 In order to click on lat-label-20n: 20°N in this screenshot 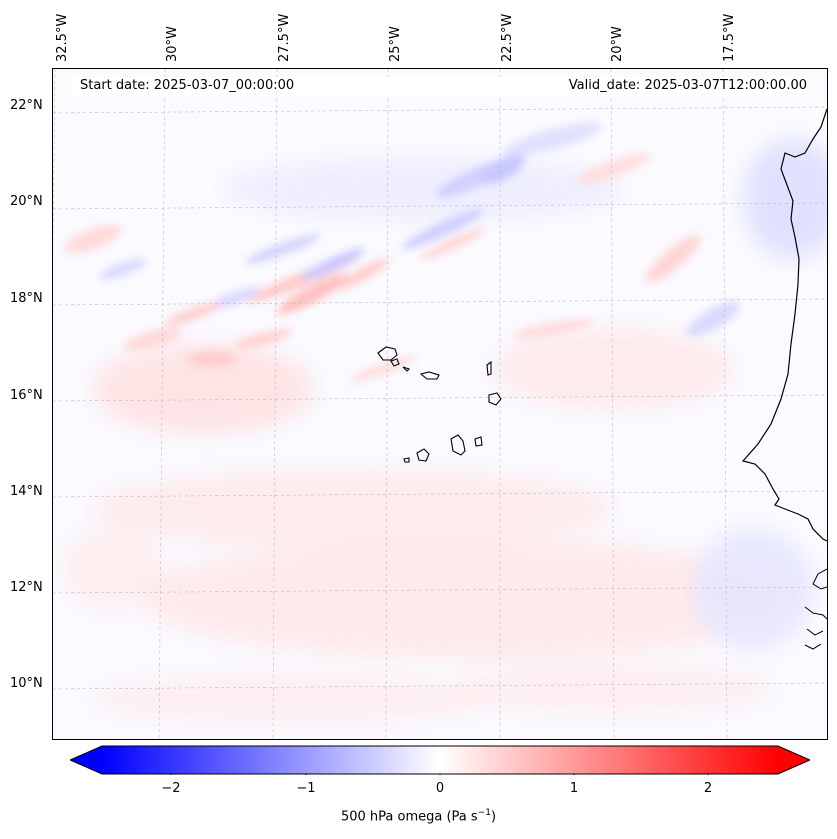, I will do `click(26, 201)`.